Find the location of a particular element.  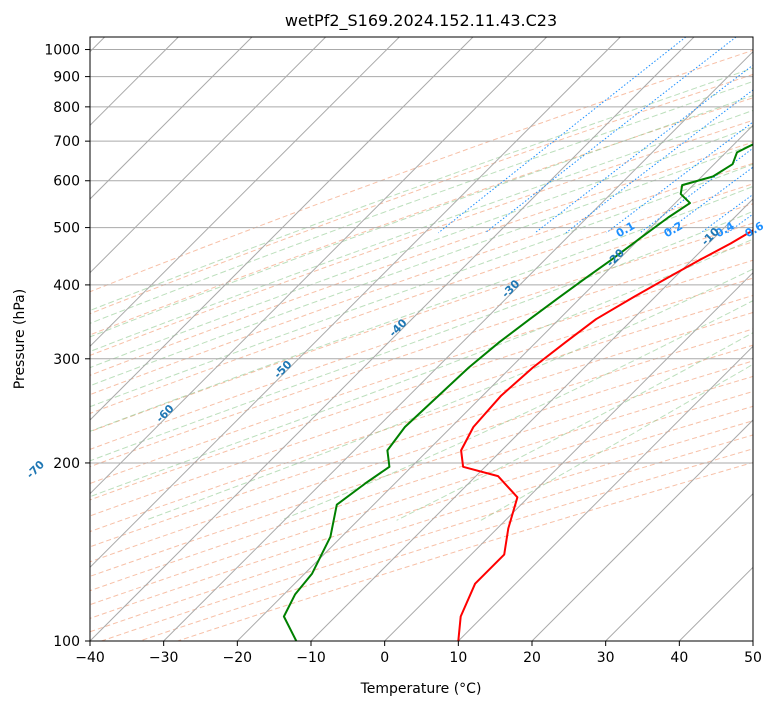

y-tick-label: 600 is located at coordinates (66, 182).